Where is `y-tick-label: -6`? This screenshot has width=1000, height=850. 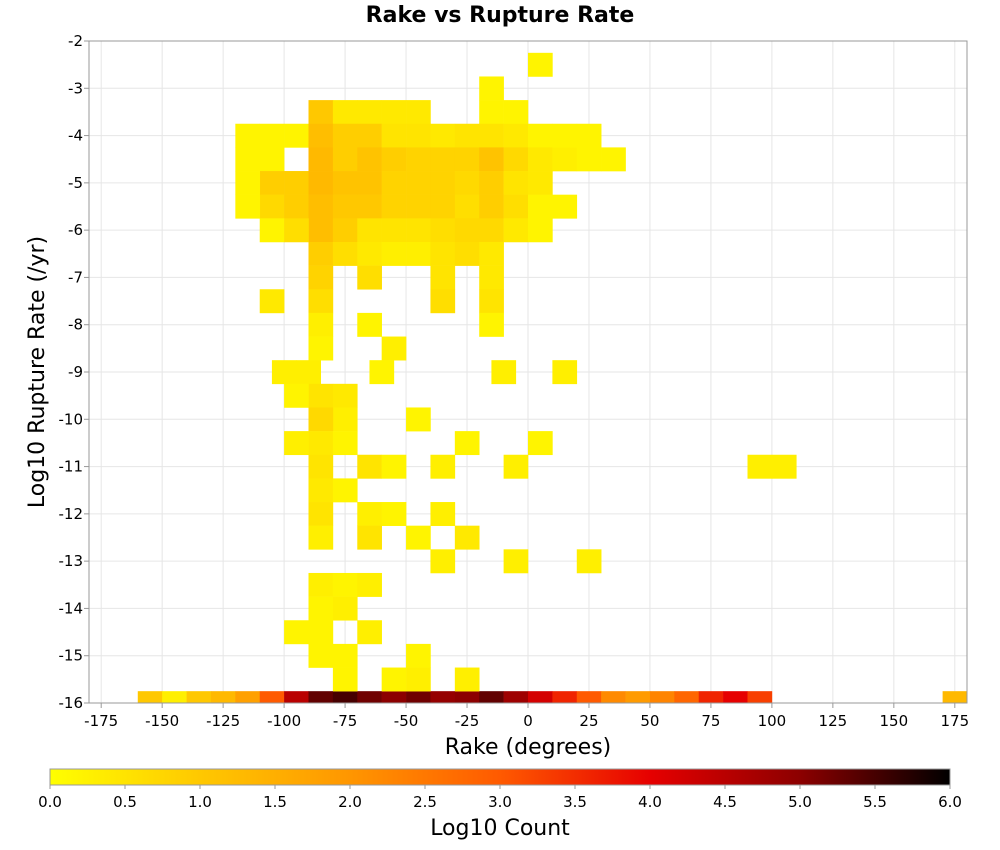 y-tick-label: -6 is located at coordinates (75, 230).